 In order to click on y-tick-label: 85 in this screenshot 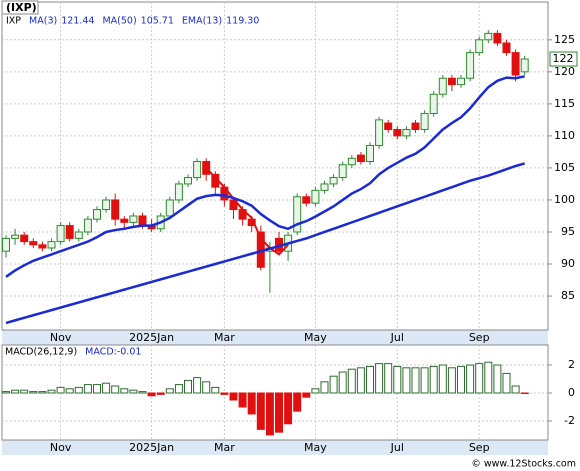, I will do `click(568, 295)`.